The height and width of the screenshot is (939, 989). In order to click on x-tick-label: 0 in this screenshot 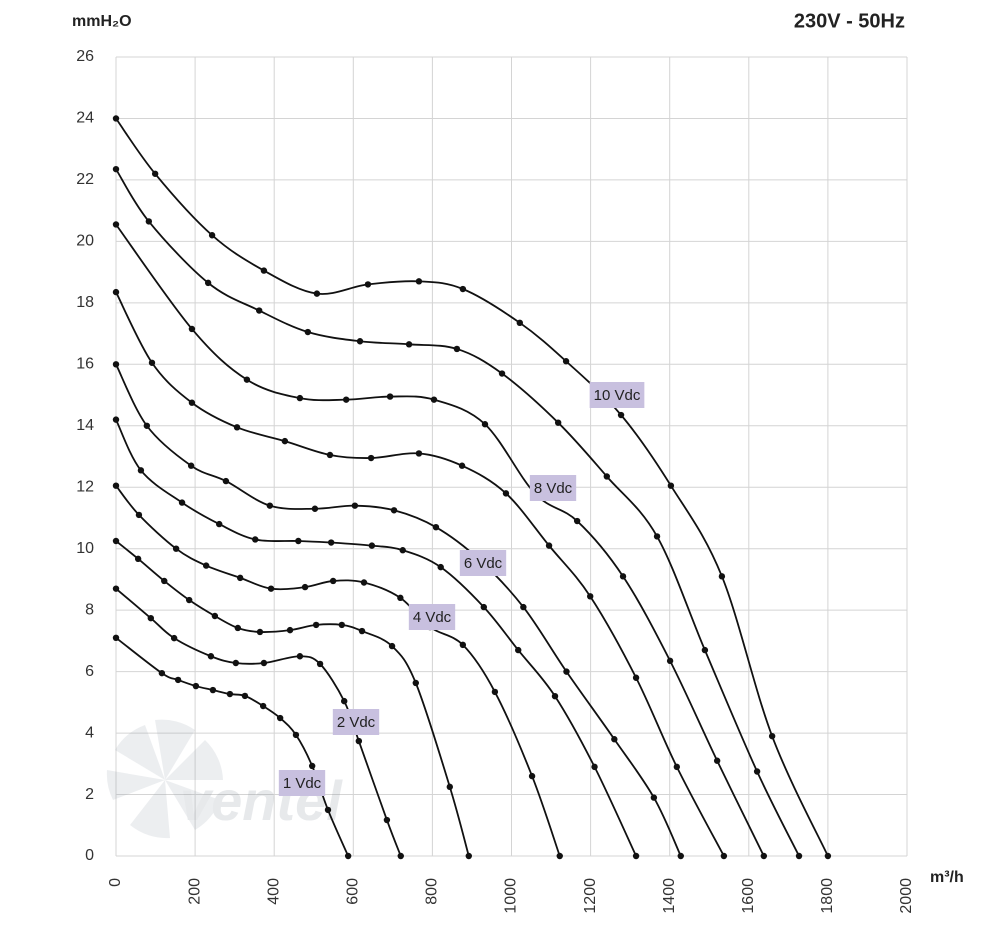, I will do `click(115, 882)`.